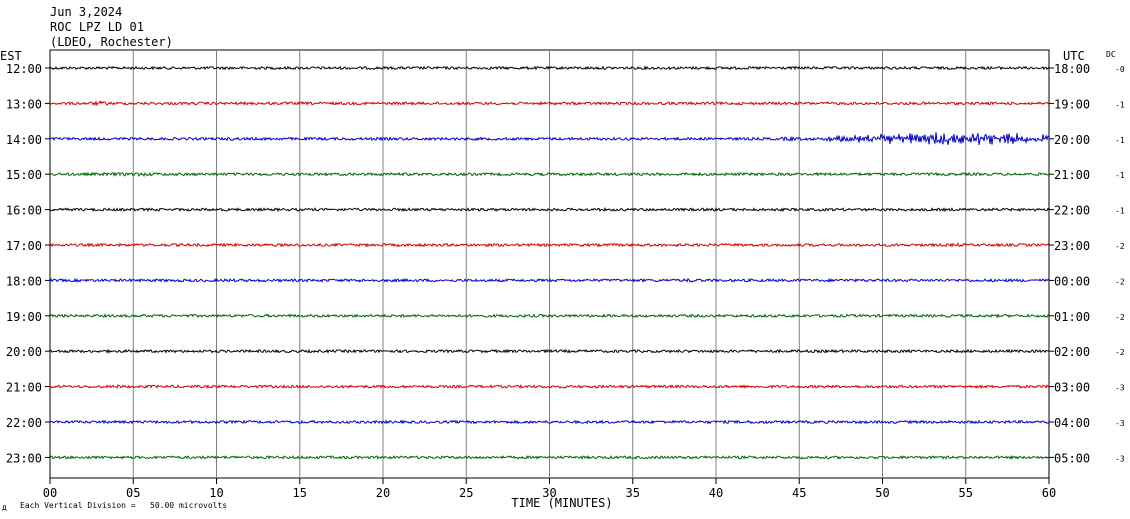  Describe the element at coordinates (24, 69) in the screenshot. I see `est-label: 12:00` at that location.